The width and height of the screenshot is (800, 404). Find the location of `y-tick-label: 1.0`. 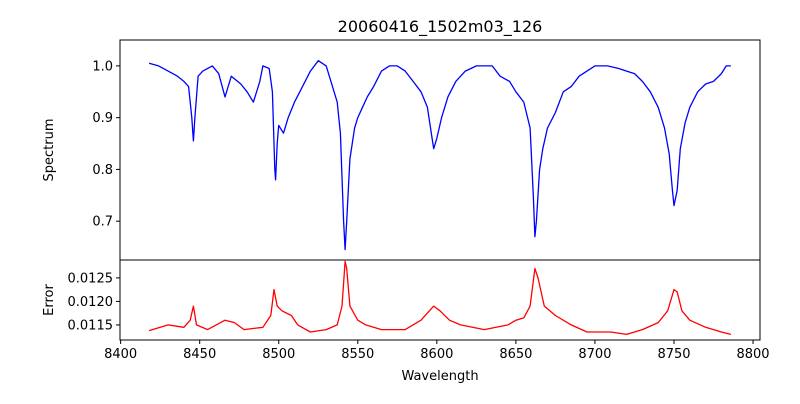

y-tick-label: 1.0 is located at coordinates (102, 66).